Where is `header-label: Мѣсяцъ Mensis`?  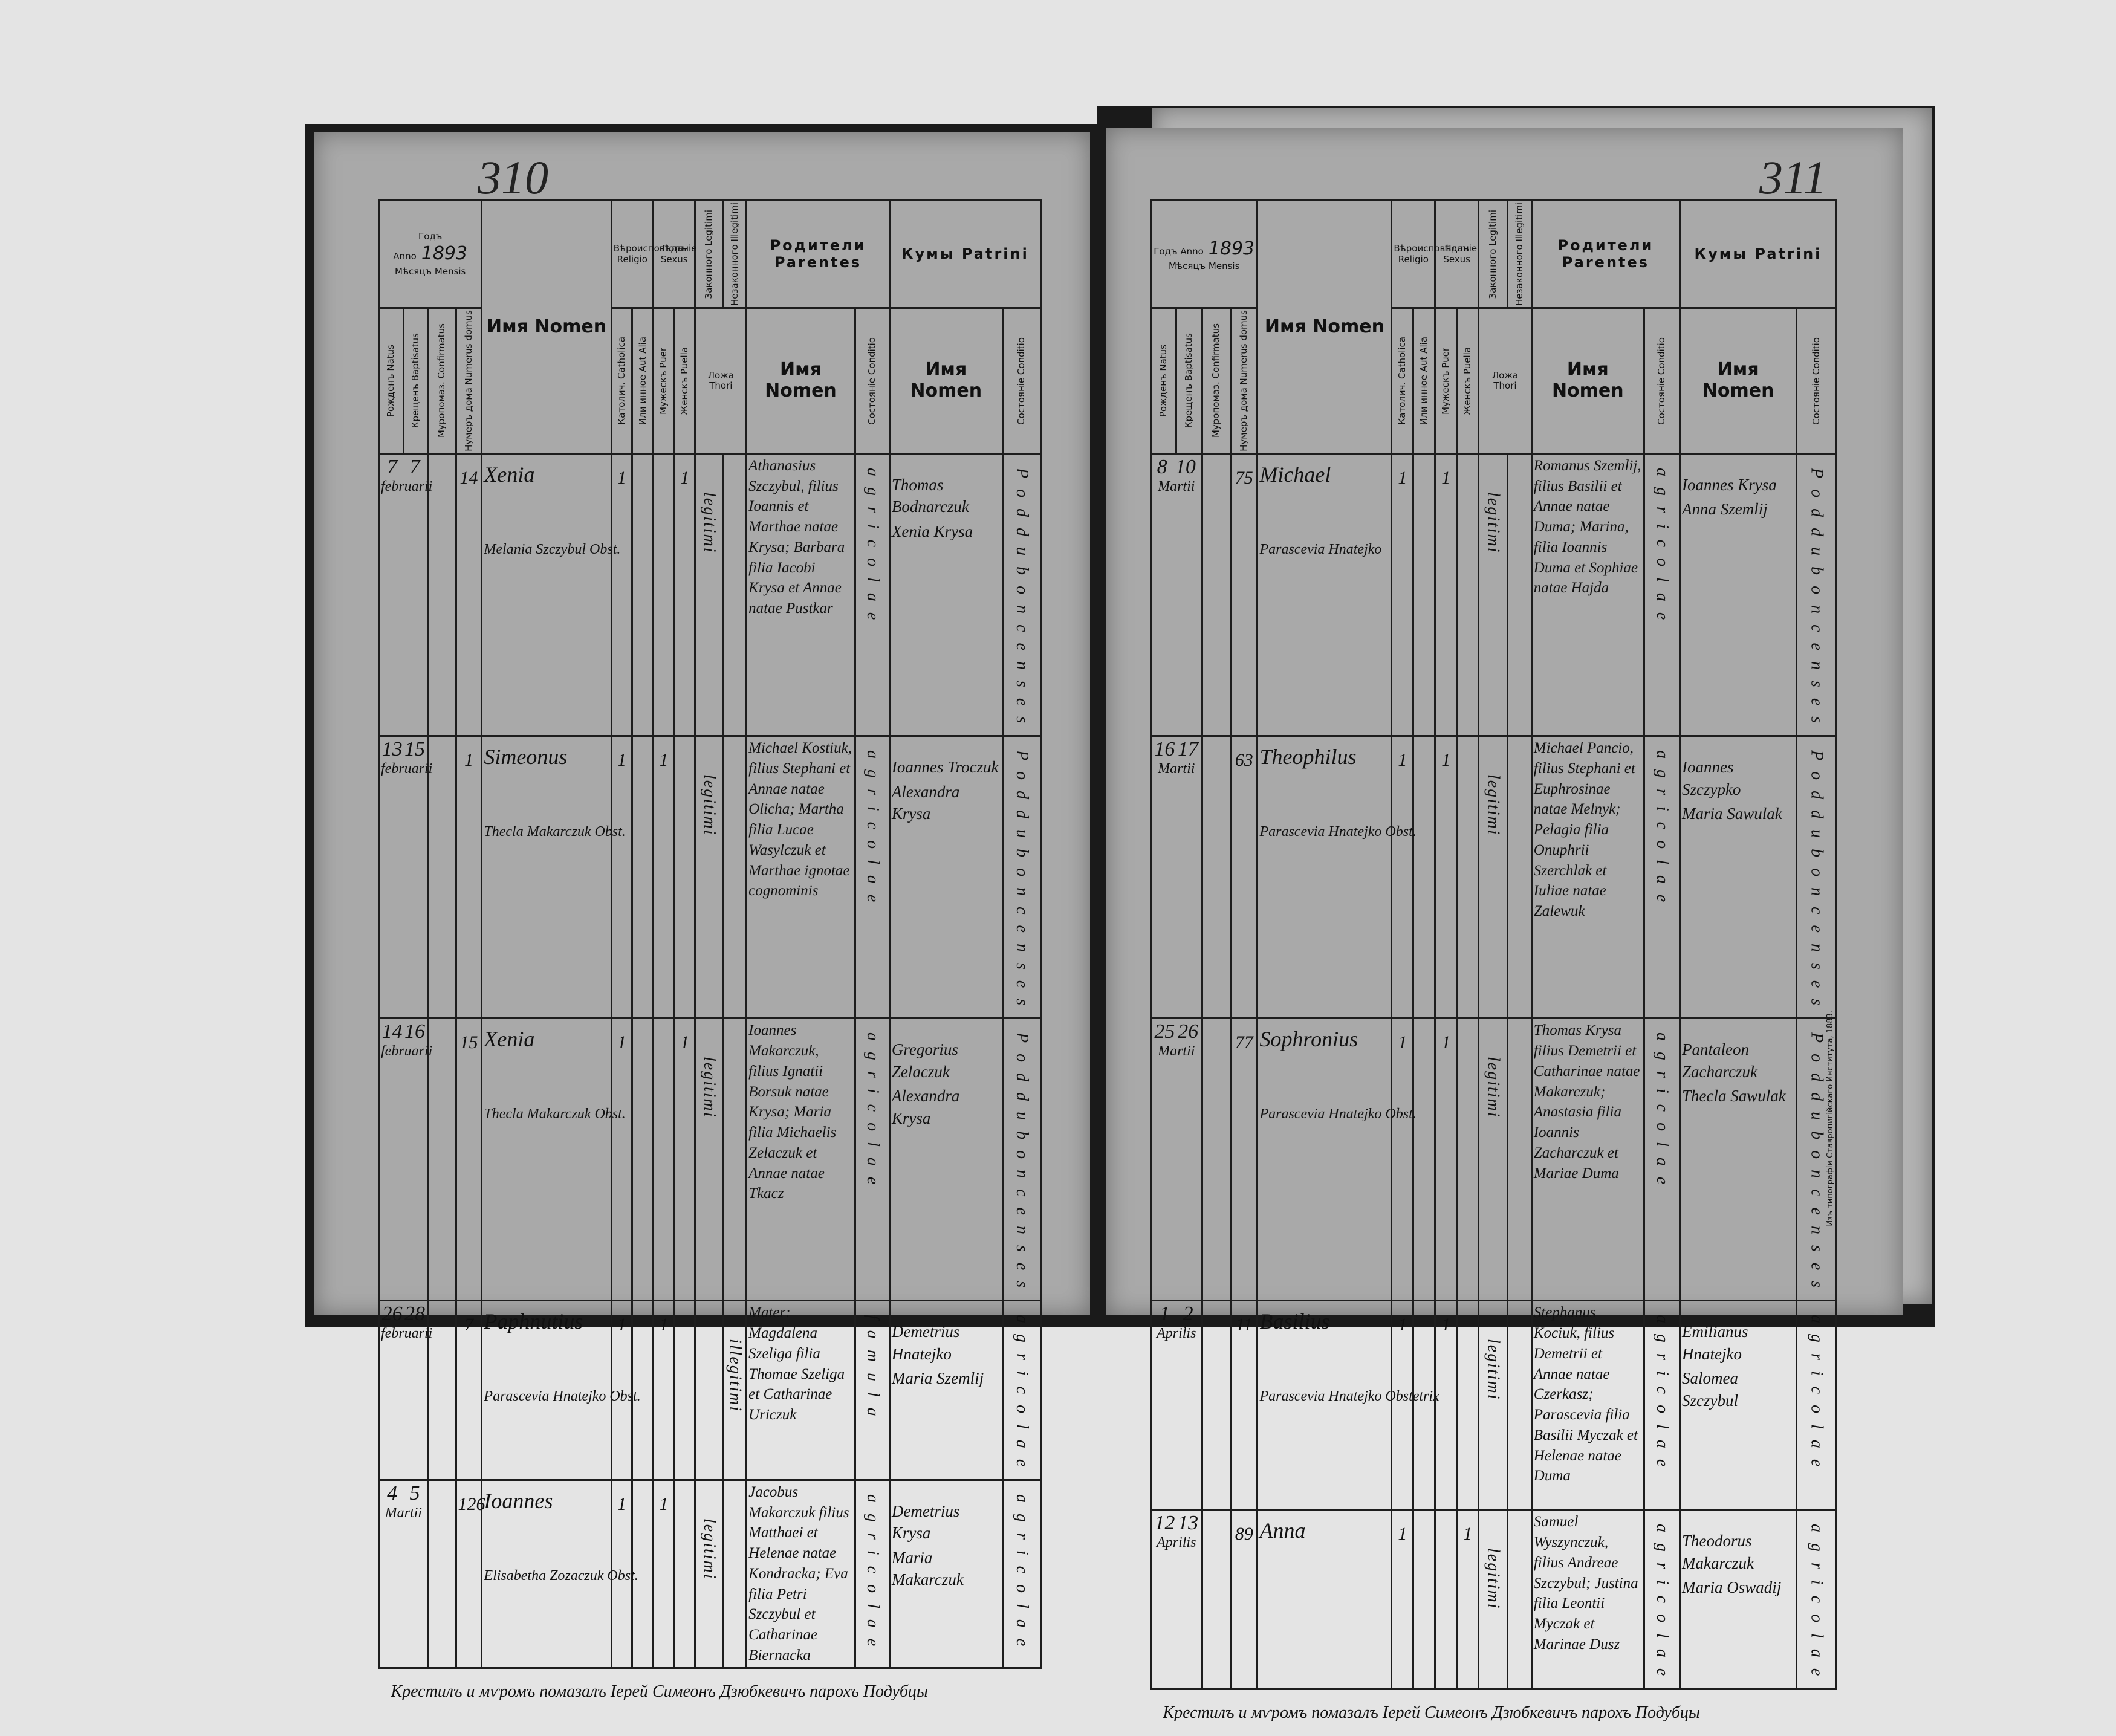 header-label: Мѣсяцъ Mensis is located at coordinates (1204, 266).